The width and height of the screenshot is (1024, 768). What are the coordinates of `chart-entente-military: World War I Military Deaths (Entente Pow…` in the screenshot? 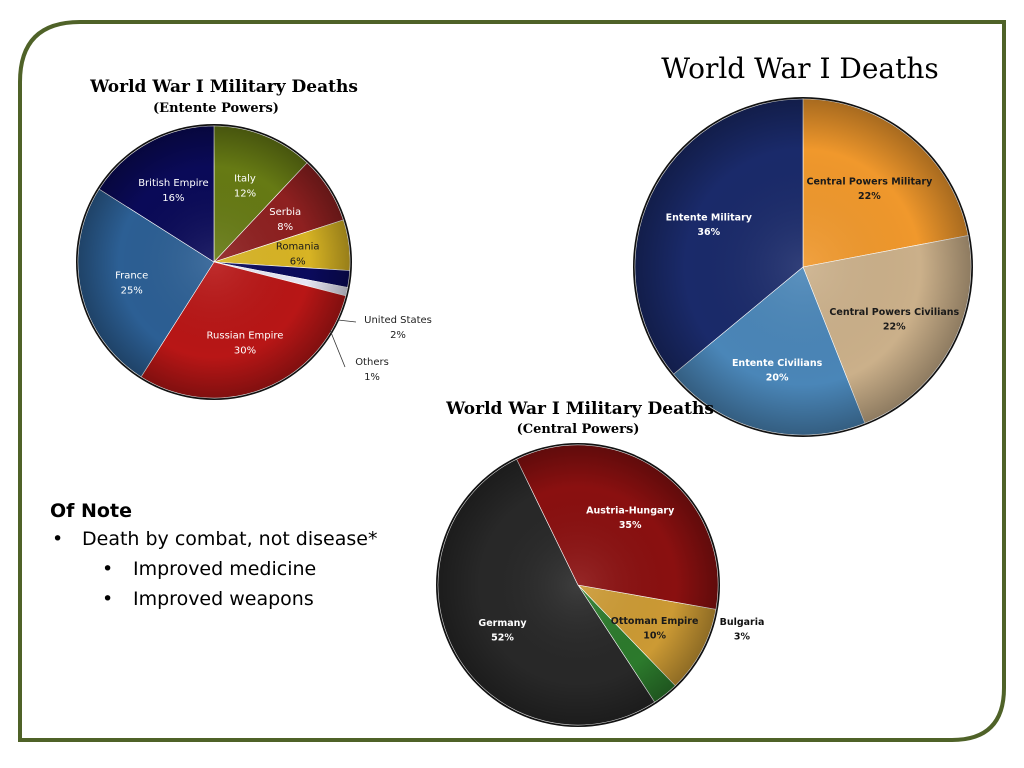 It's located at (254, 238).